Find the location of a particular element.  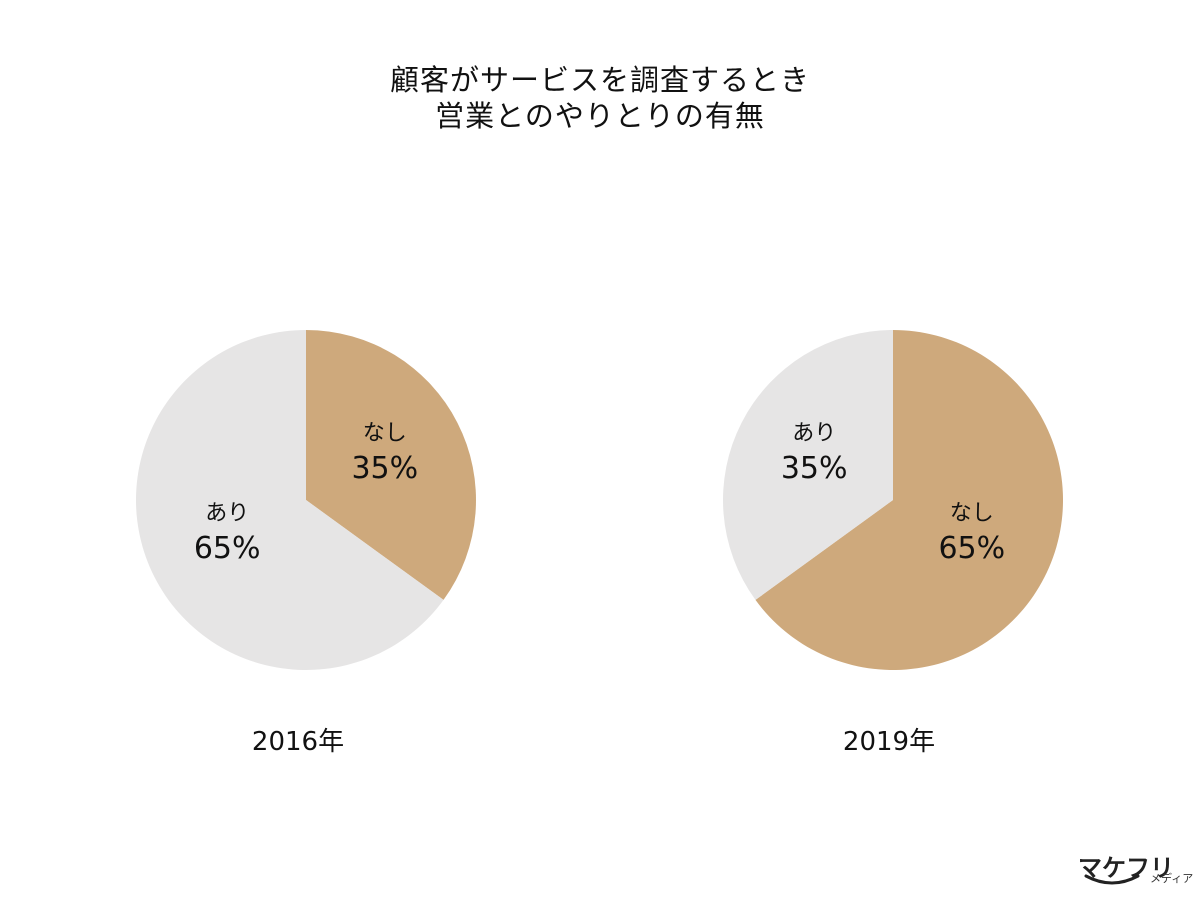

brand-logo-text: マケフリ is located at coordinates (1126, 868).